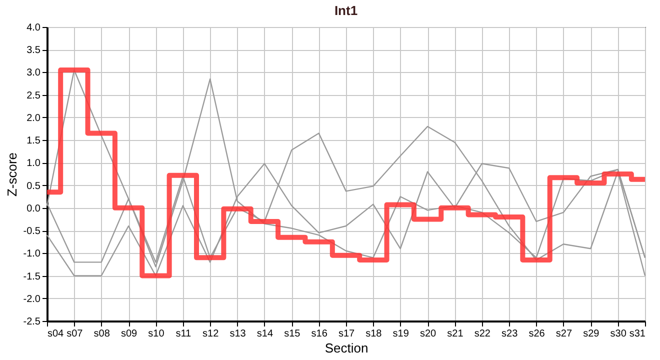 The height and width of the screenshot is (360, 660). What do you see at coordinates (156, 334) in the screenshot?
I see `x-tick-label: s10` at bounding box center [156, 334].